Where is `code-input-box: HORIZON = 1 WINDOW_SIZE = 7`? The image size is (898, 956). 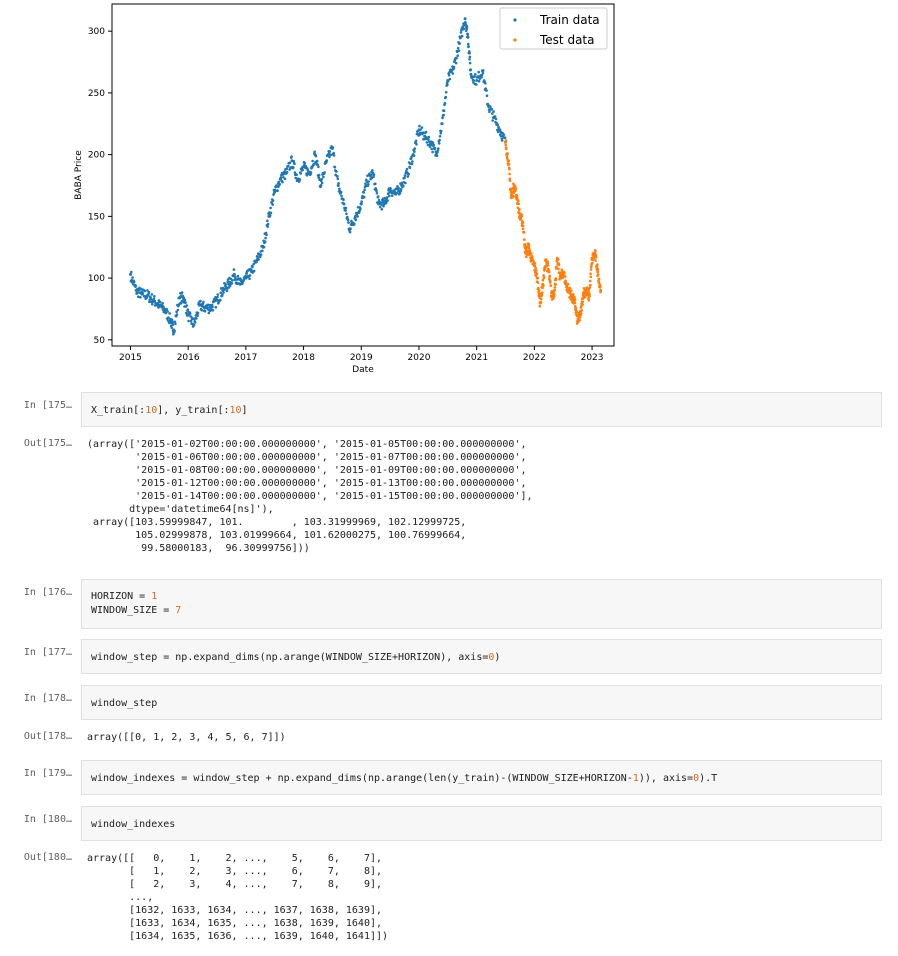
code-input-box: HORIZON = 1 WINDOW_SIZE = 7 is located at coordinates (481, 604).